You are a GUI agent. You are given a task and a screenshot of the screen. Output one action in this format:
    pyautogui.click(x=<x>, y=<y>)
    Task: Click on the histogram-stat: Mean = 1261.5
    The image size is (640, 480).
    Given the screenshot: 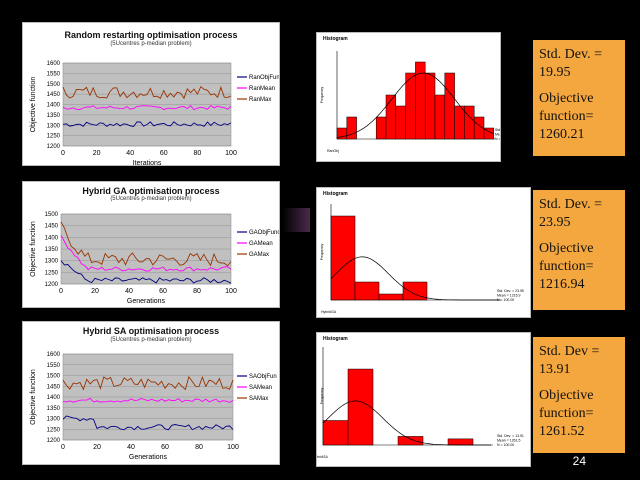 What is the action you would take?
    pyautogui.click(x=509, y=441)
    